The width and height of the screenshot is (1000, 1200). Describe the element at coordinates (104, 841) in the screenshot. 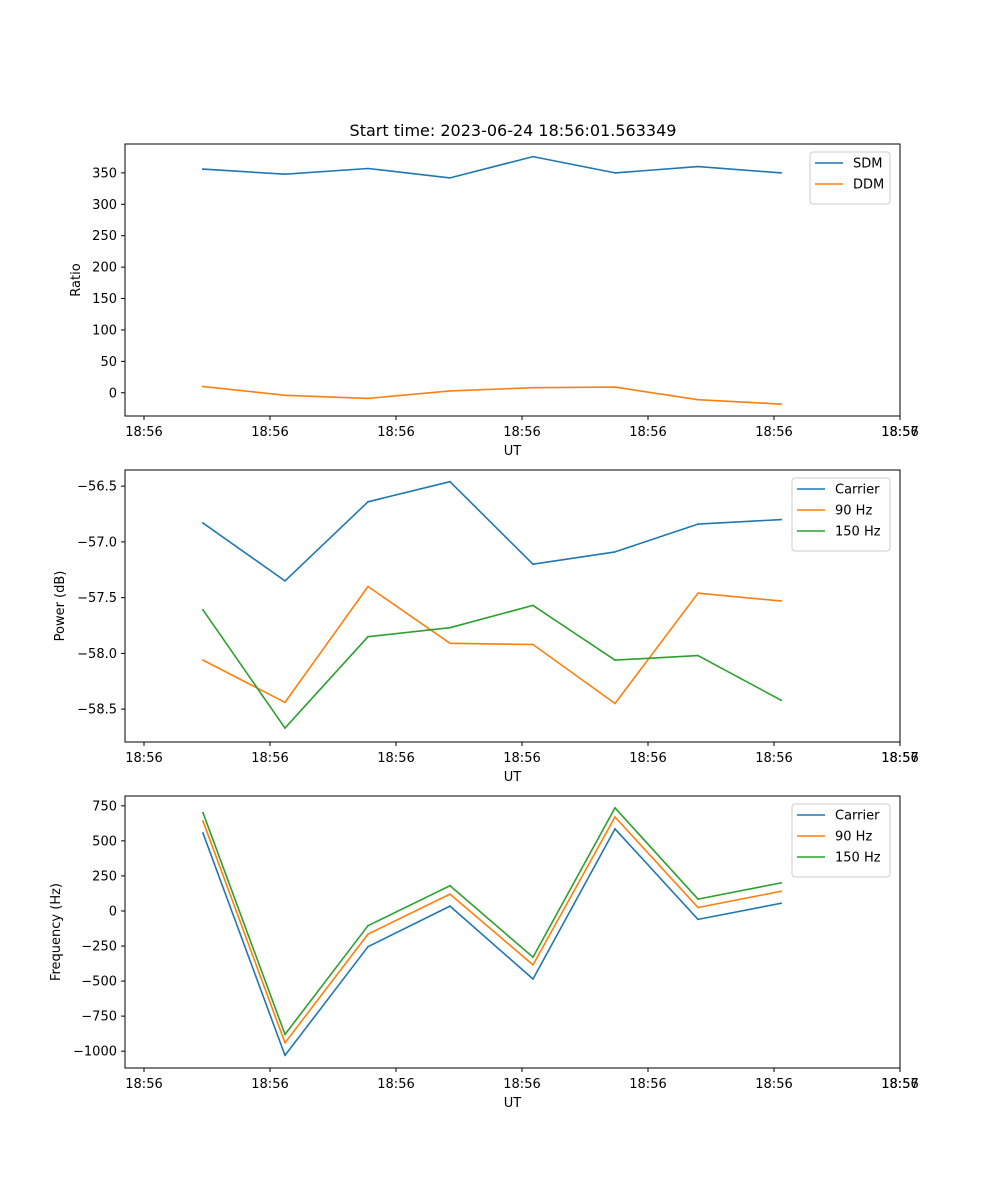

I see `y-tick-label: 500` at that location.